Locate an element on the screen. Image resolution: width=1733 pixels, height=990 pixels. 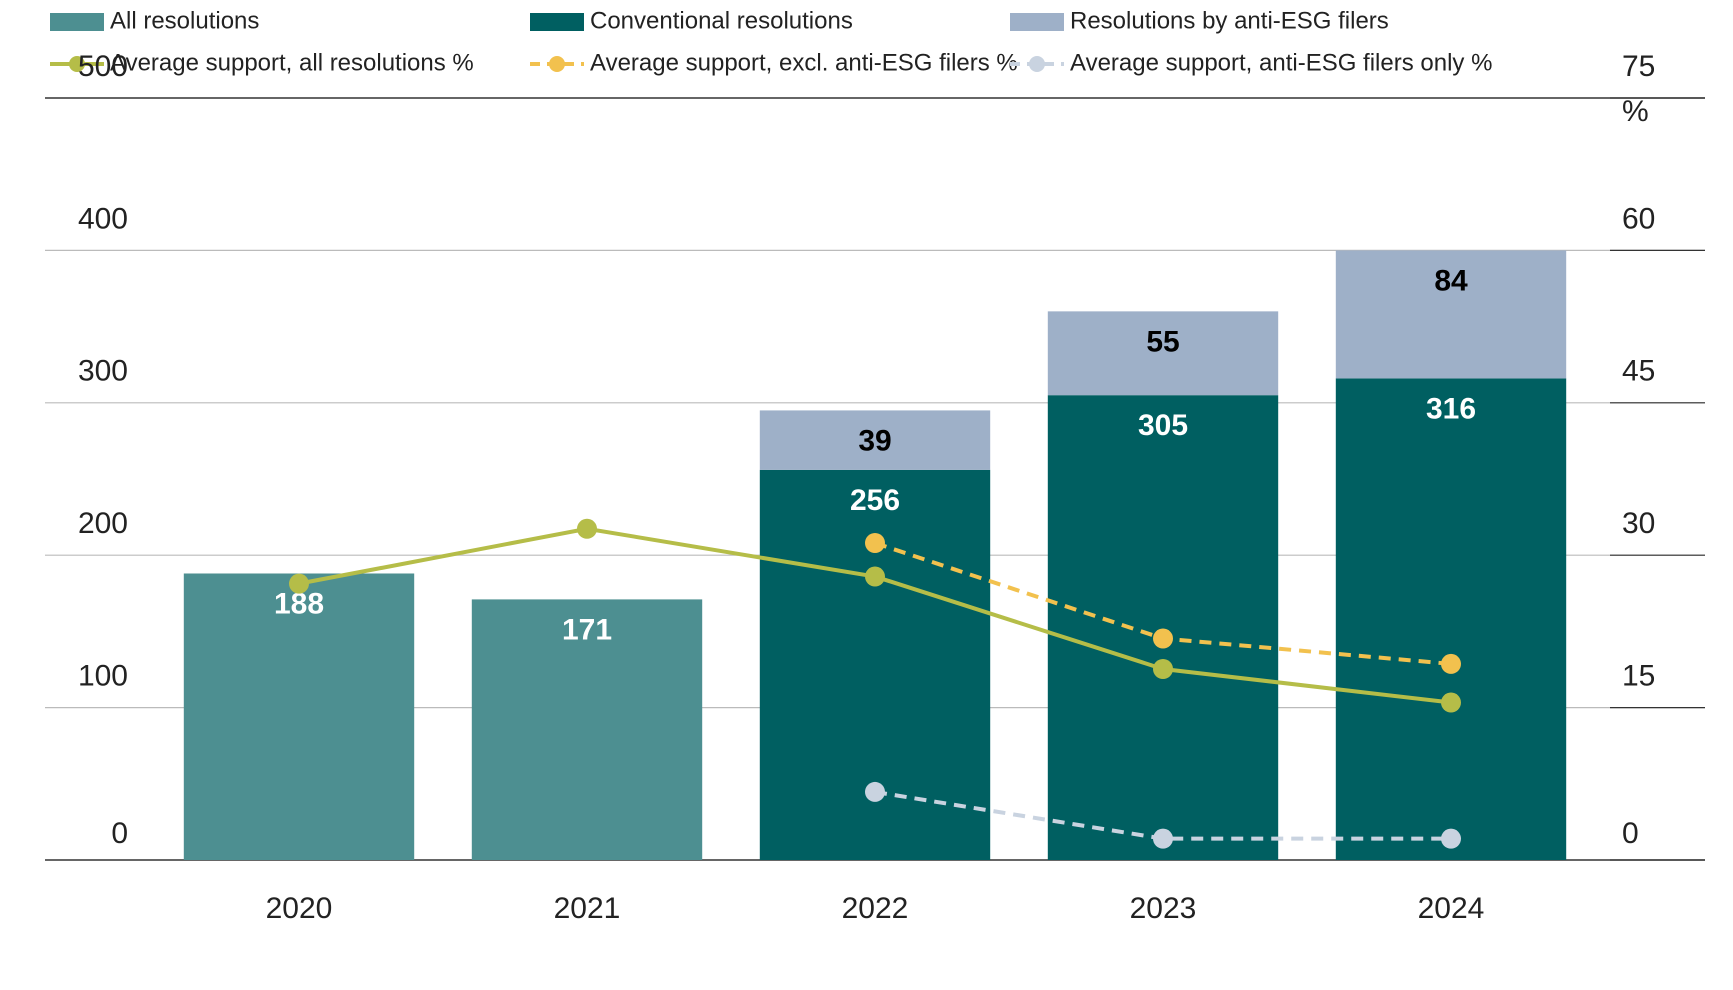
x-tick-label: 2024 is located at coordinates (1451, 908).